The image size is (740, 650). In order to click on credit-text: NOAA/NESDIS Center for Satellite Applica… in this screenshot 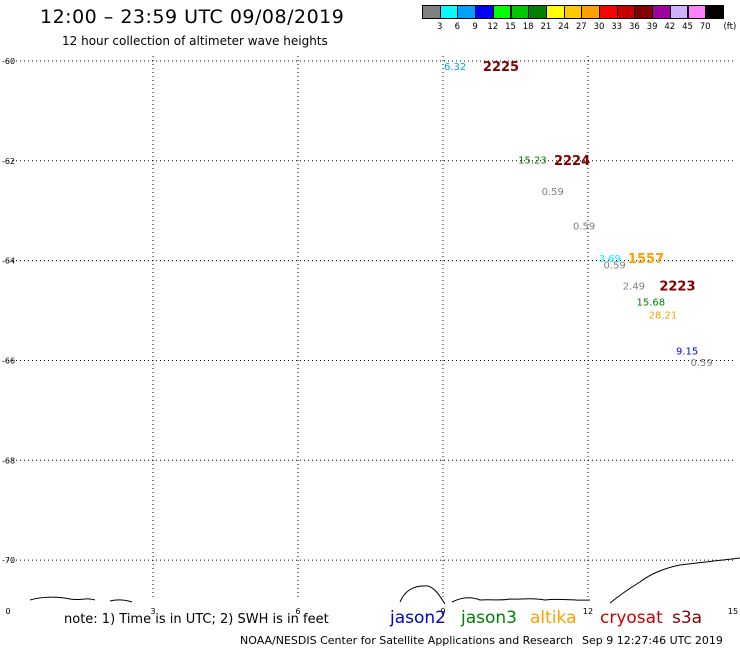, I will do `click(407, 640)`.